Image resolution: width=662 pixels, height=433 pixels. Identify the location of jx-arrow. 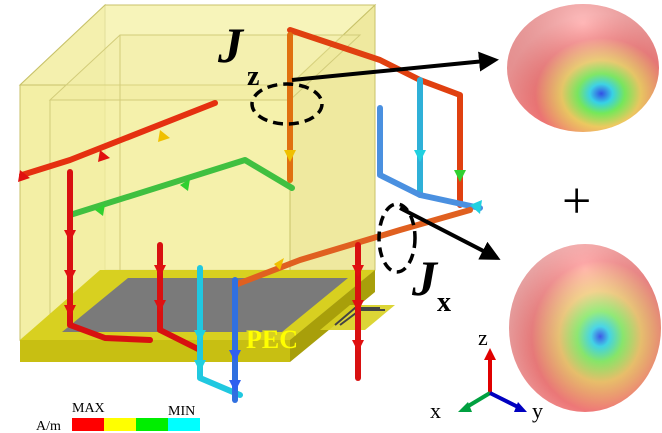
(450, 233).